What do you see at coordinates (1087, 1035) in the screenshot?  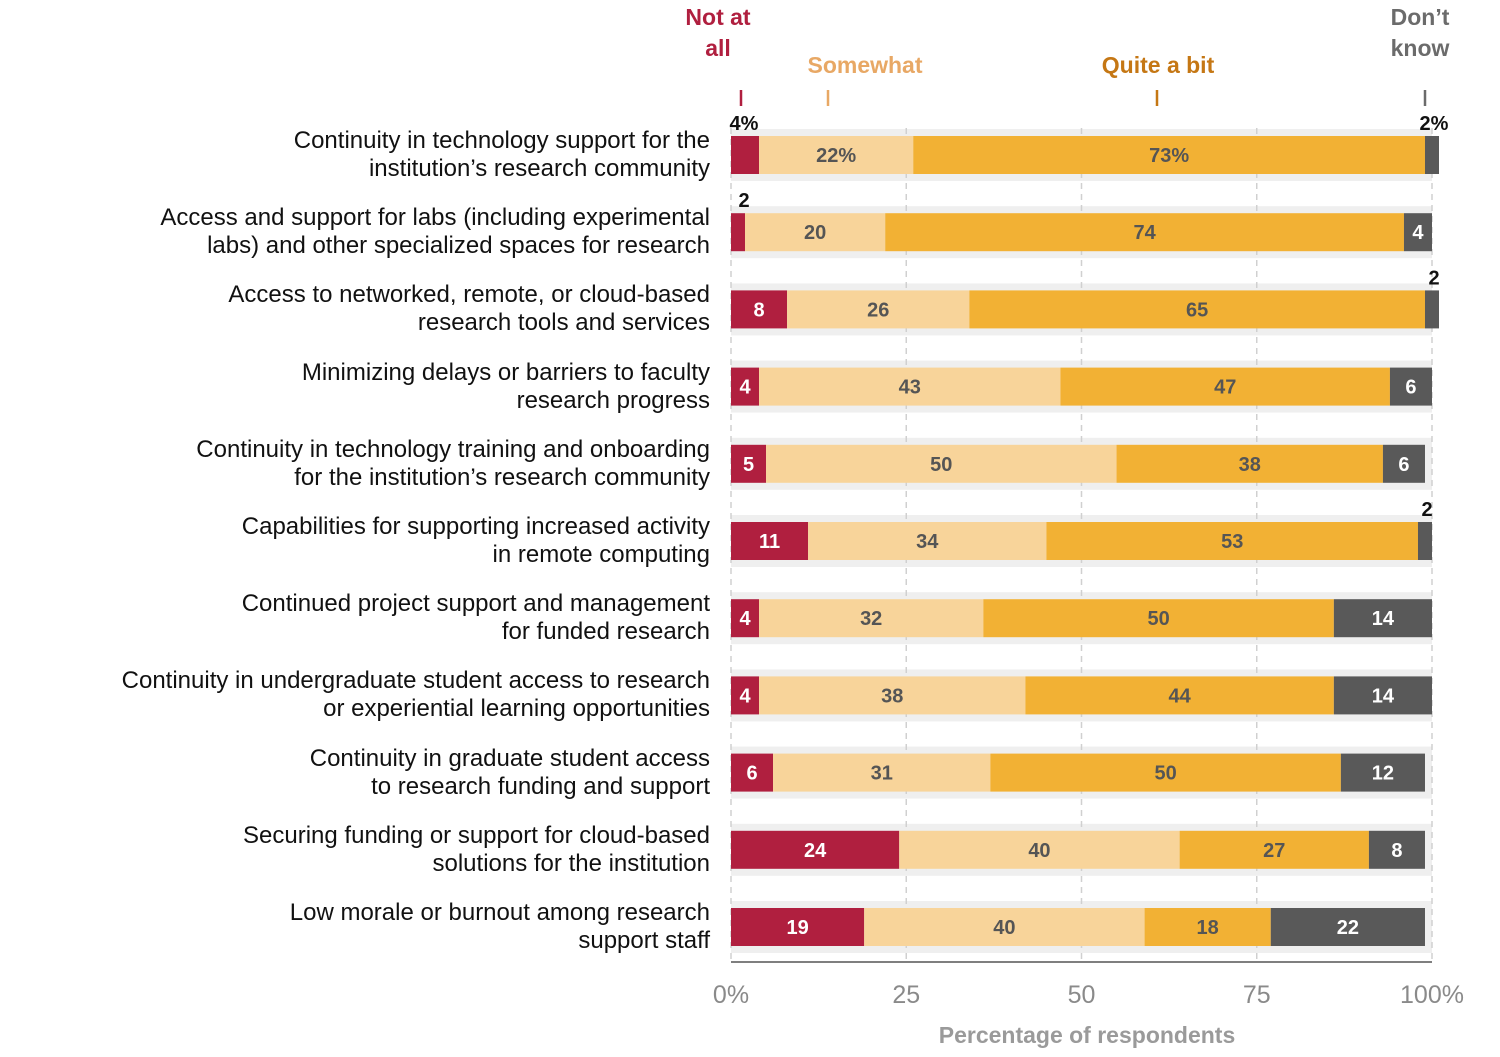 I see `x-axis-title: Percentage of respondents` at bounding box center [1087, 1035].